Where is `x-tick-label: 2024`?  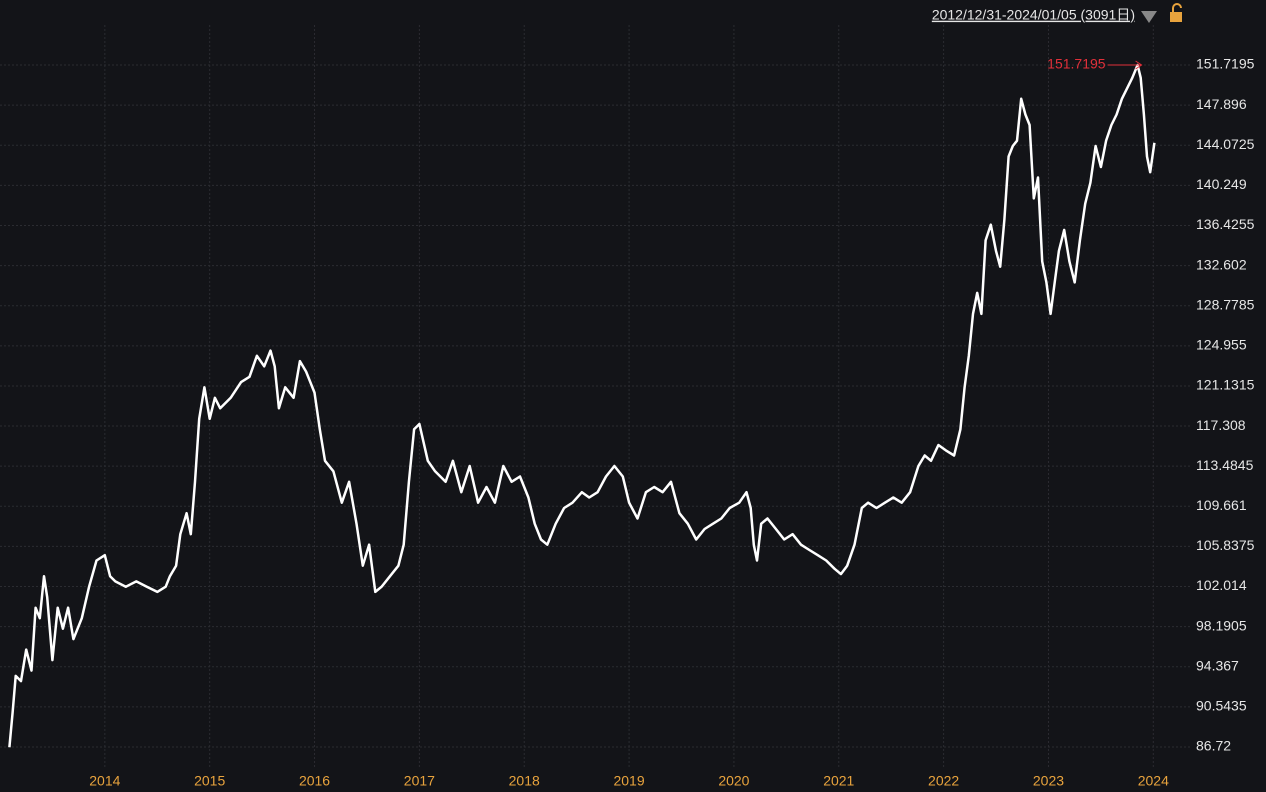
x-tick-label: 2024 is located at coordinates (1153, 781).